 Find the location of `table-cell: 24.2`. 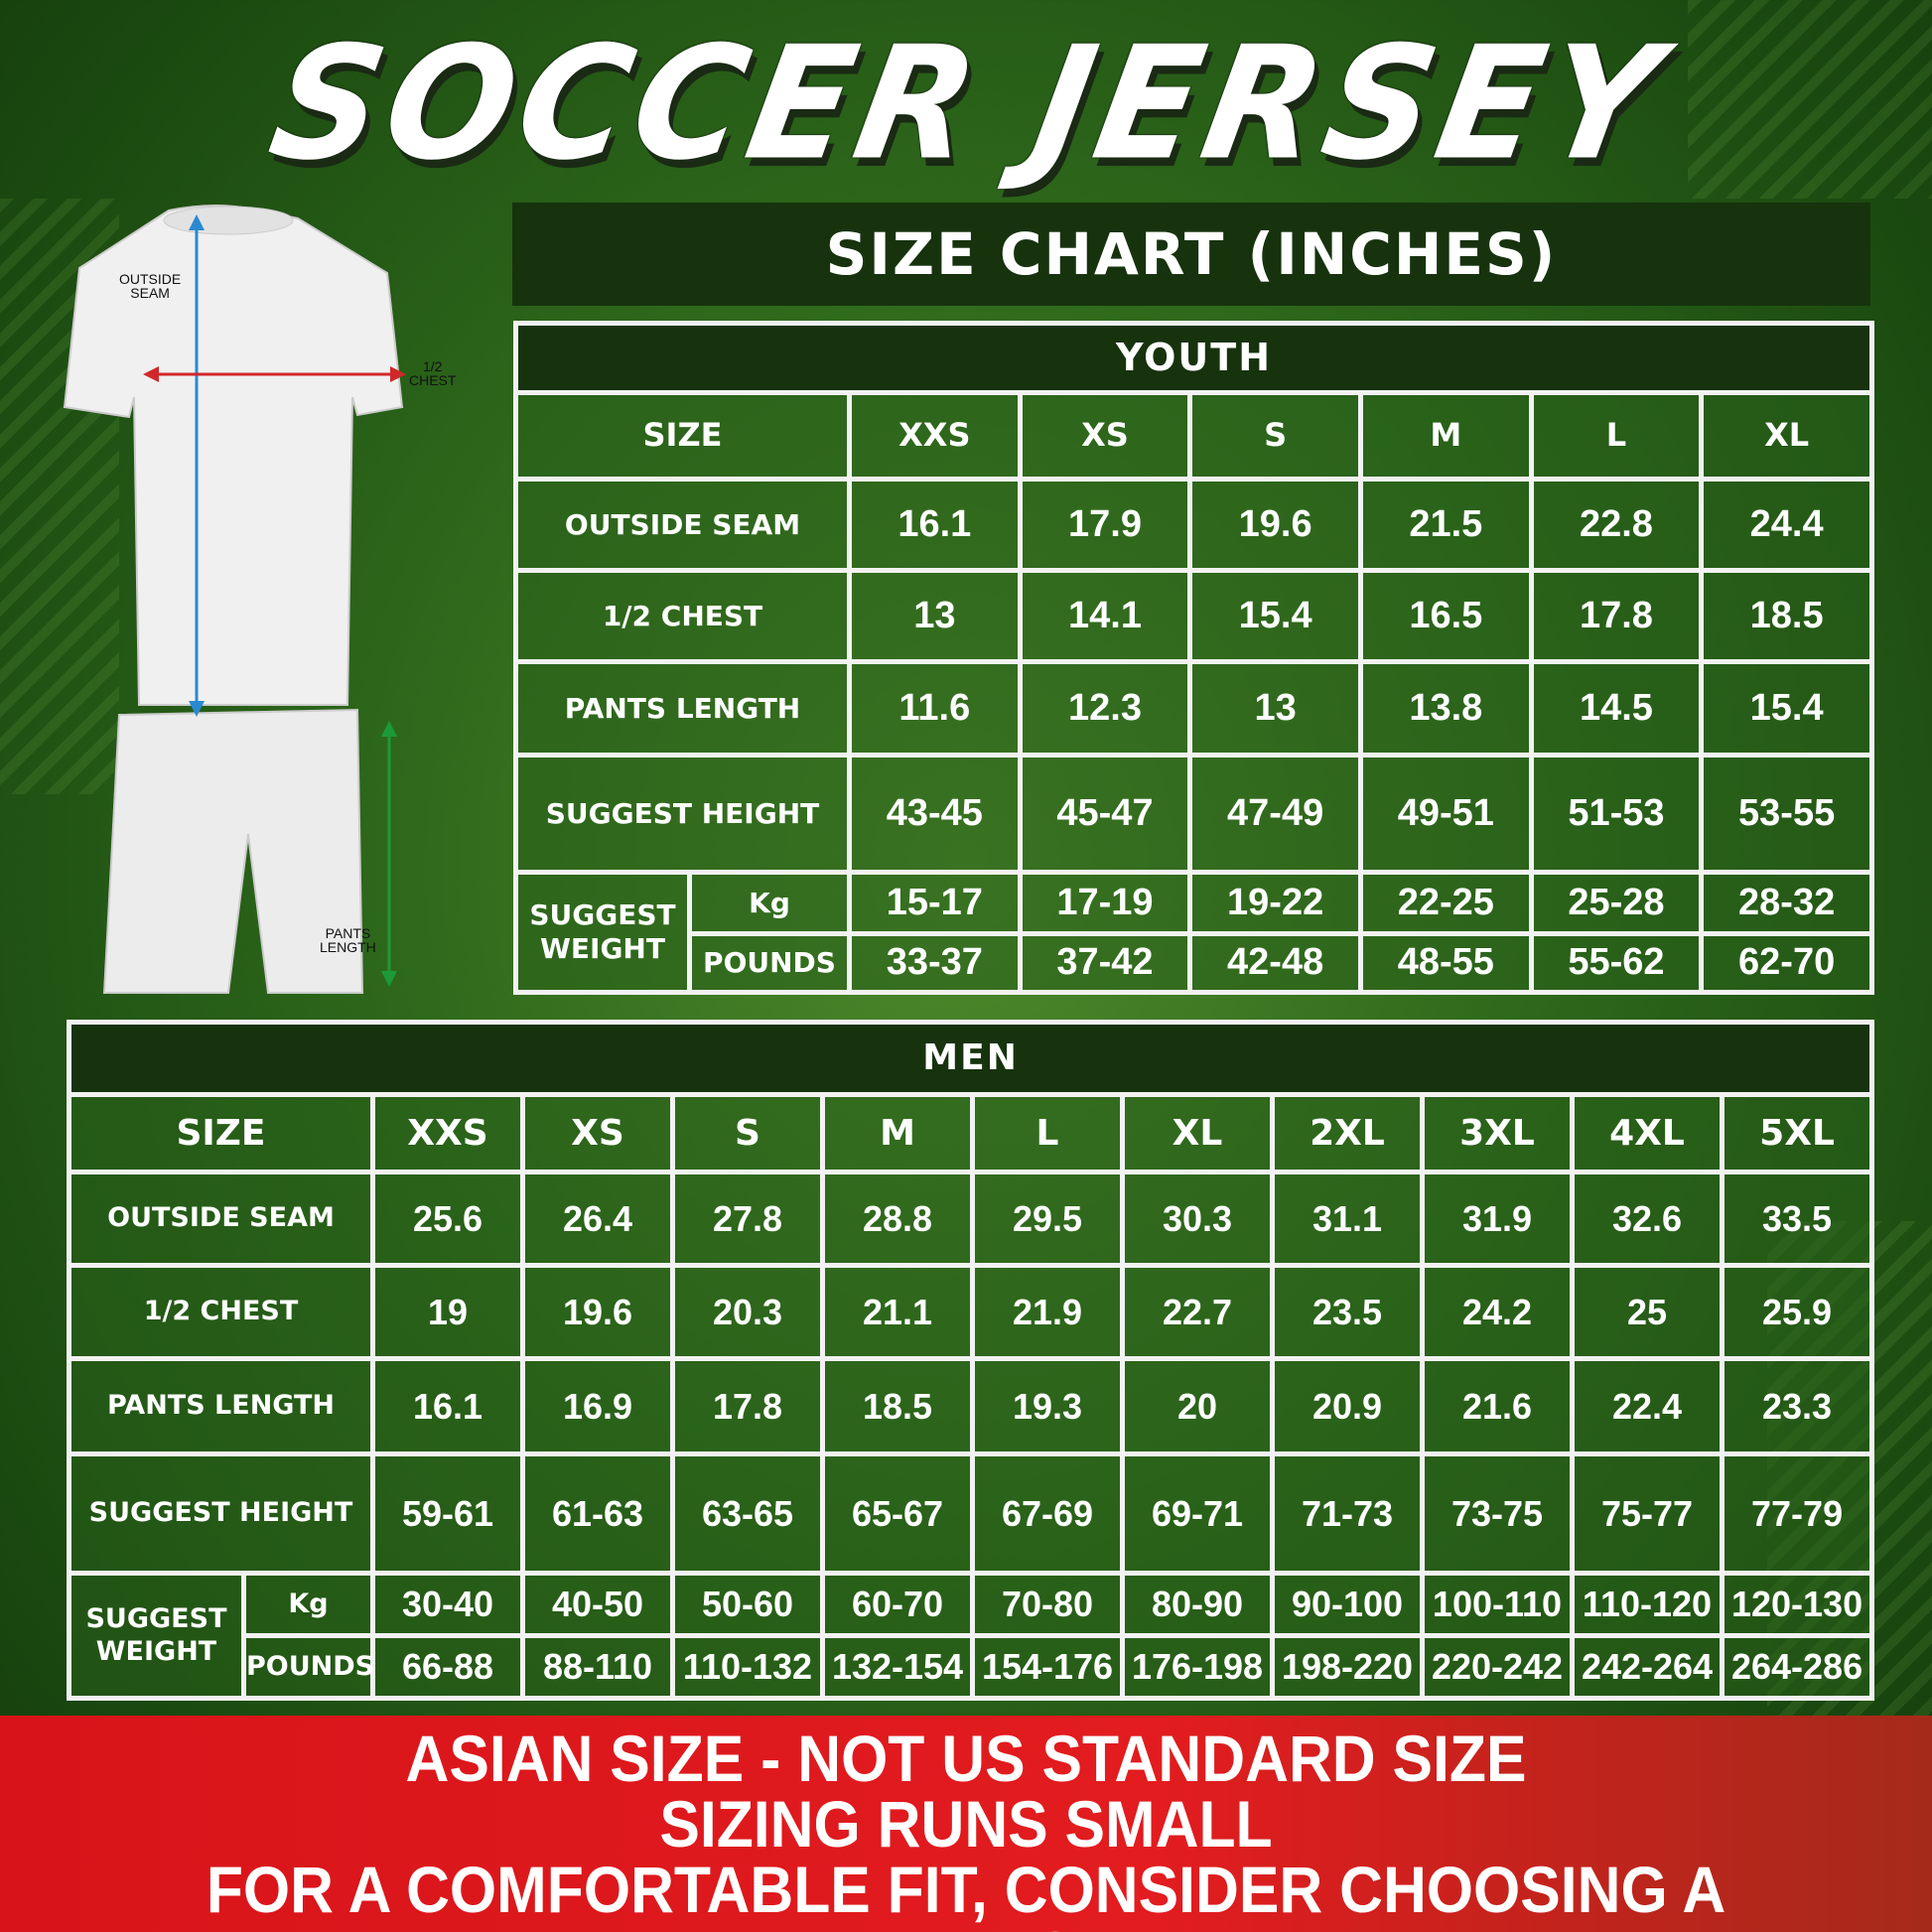

table-cell: 24.2 is located at coordinates (1497, 1312).